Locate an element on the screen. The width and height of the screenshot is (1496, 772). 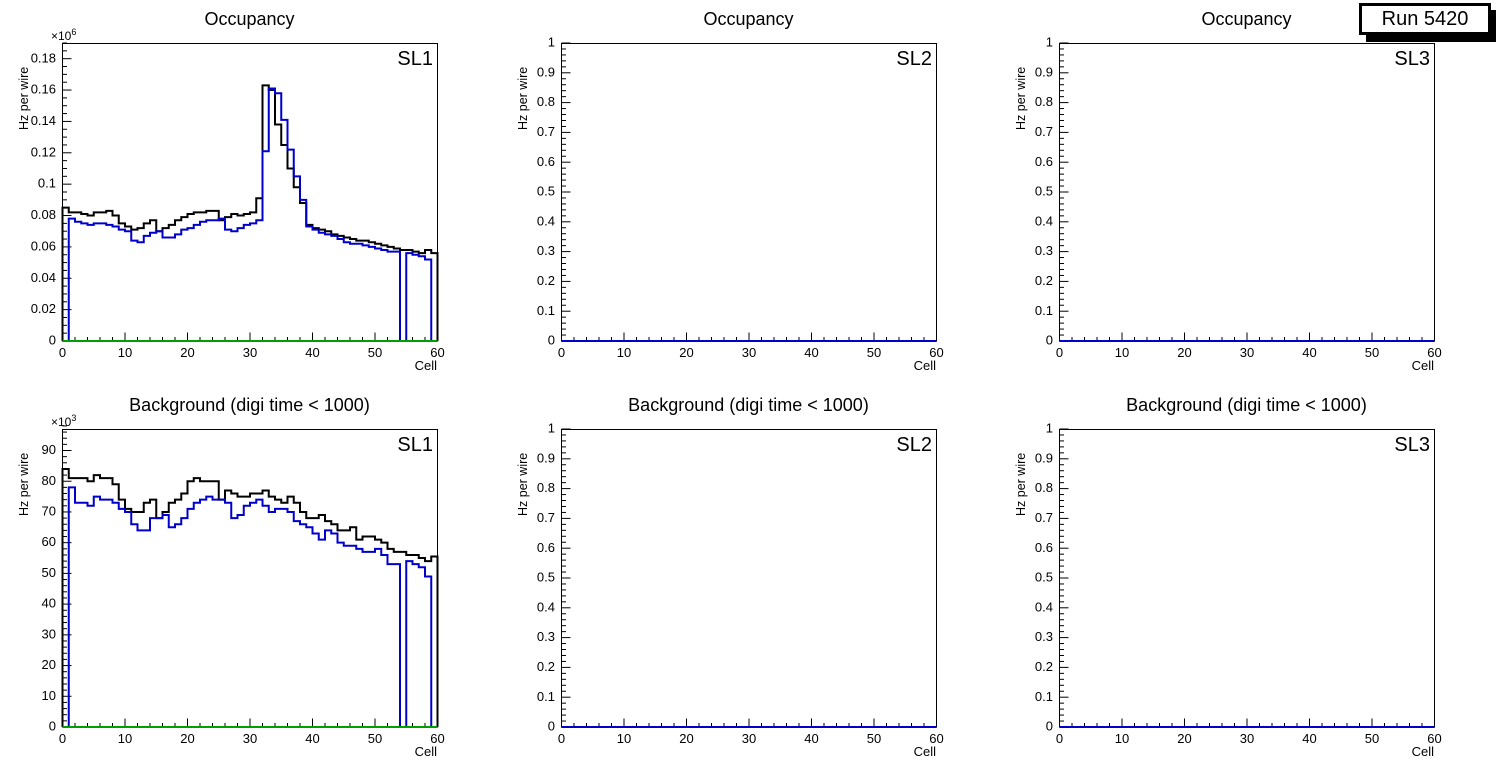
exponent-power: 6 is located at coordinates (74, 32).